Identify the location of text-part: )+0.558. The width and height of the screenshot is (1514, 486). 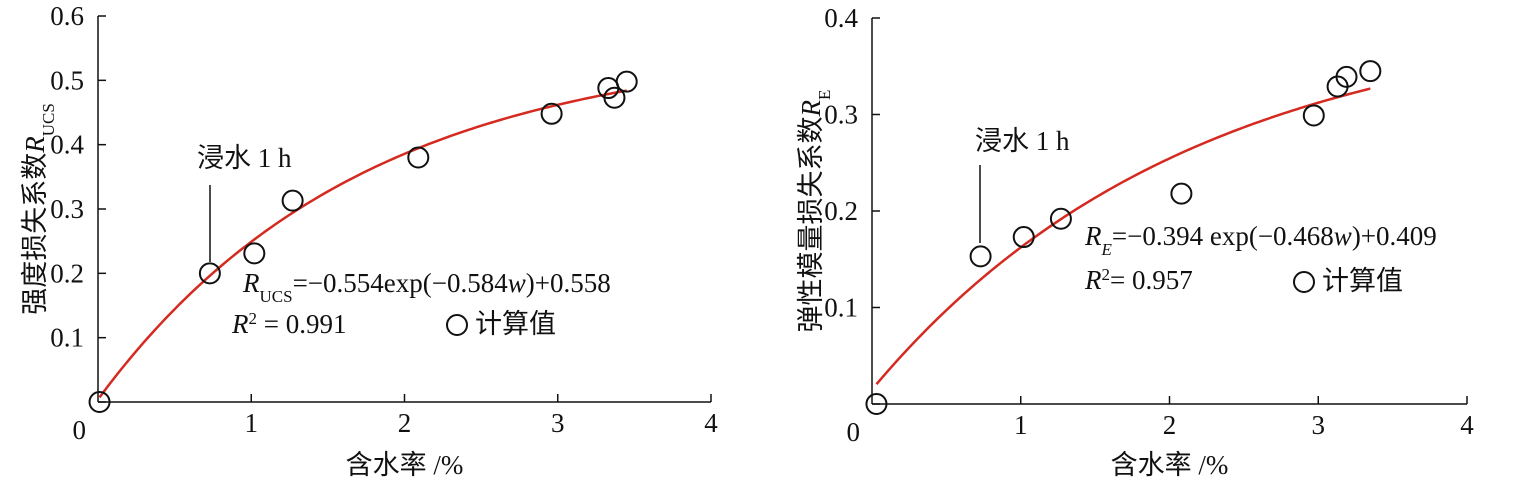
(568, 283).